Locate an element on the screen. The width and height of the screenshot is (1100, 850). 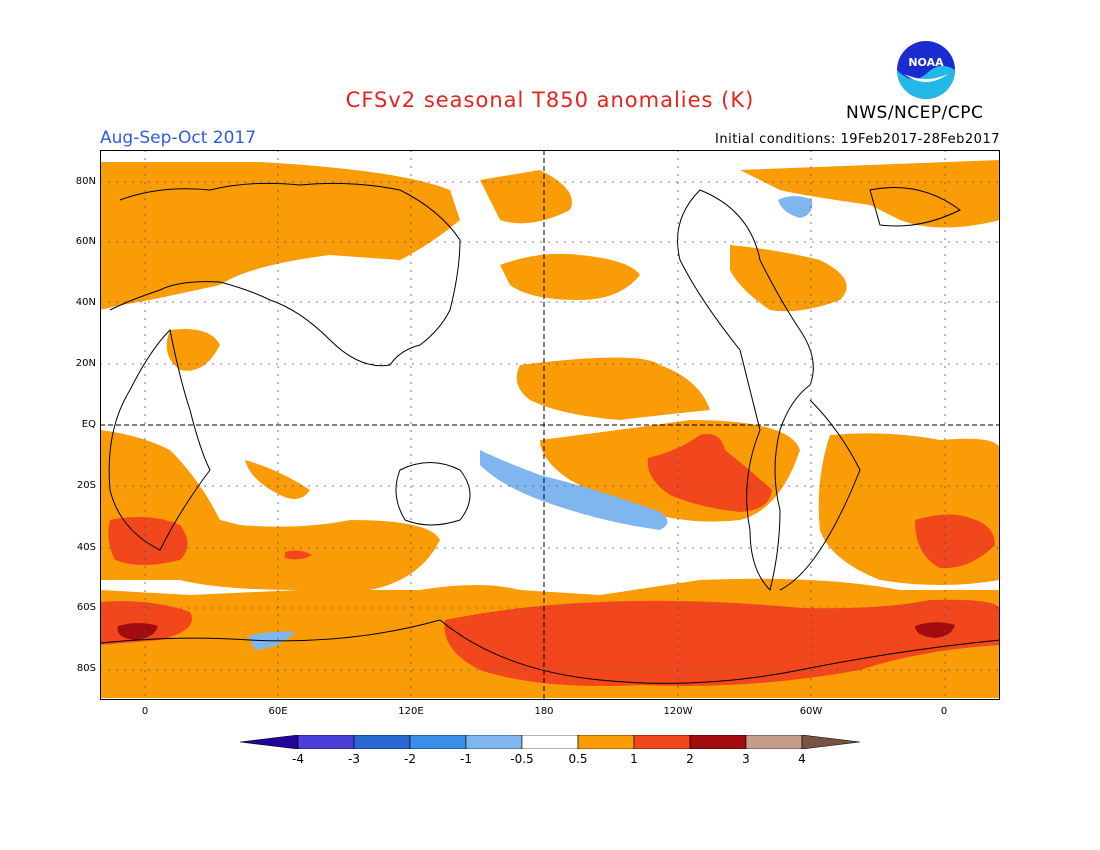
lat-label: EQ is located at coordinates (88, 424).